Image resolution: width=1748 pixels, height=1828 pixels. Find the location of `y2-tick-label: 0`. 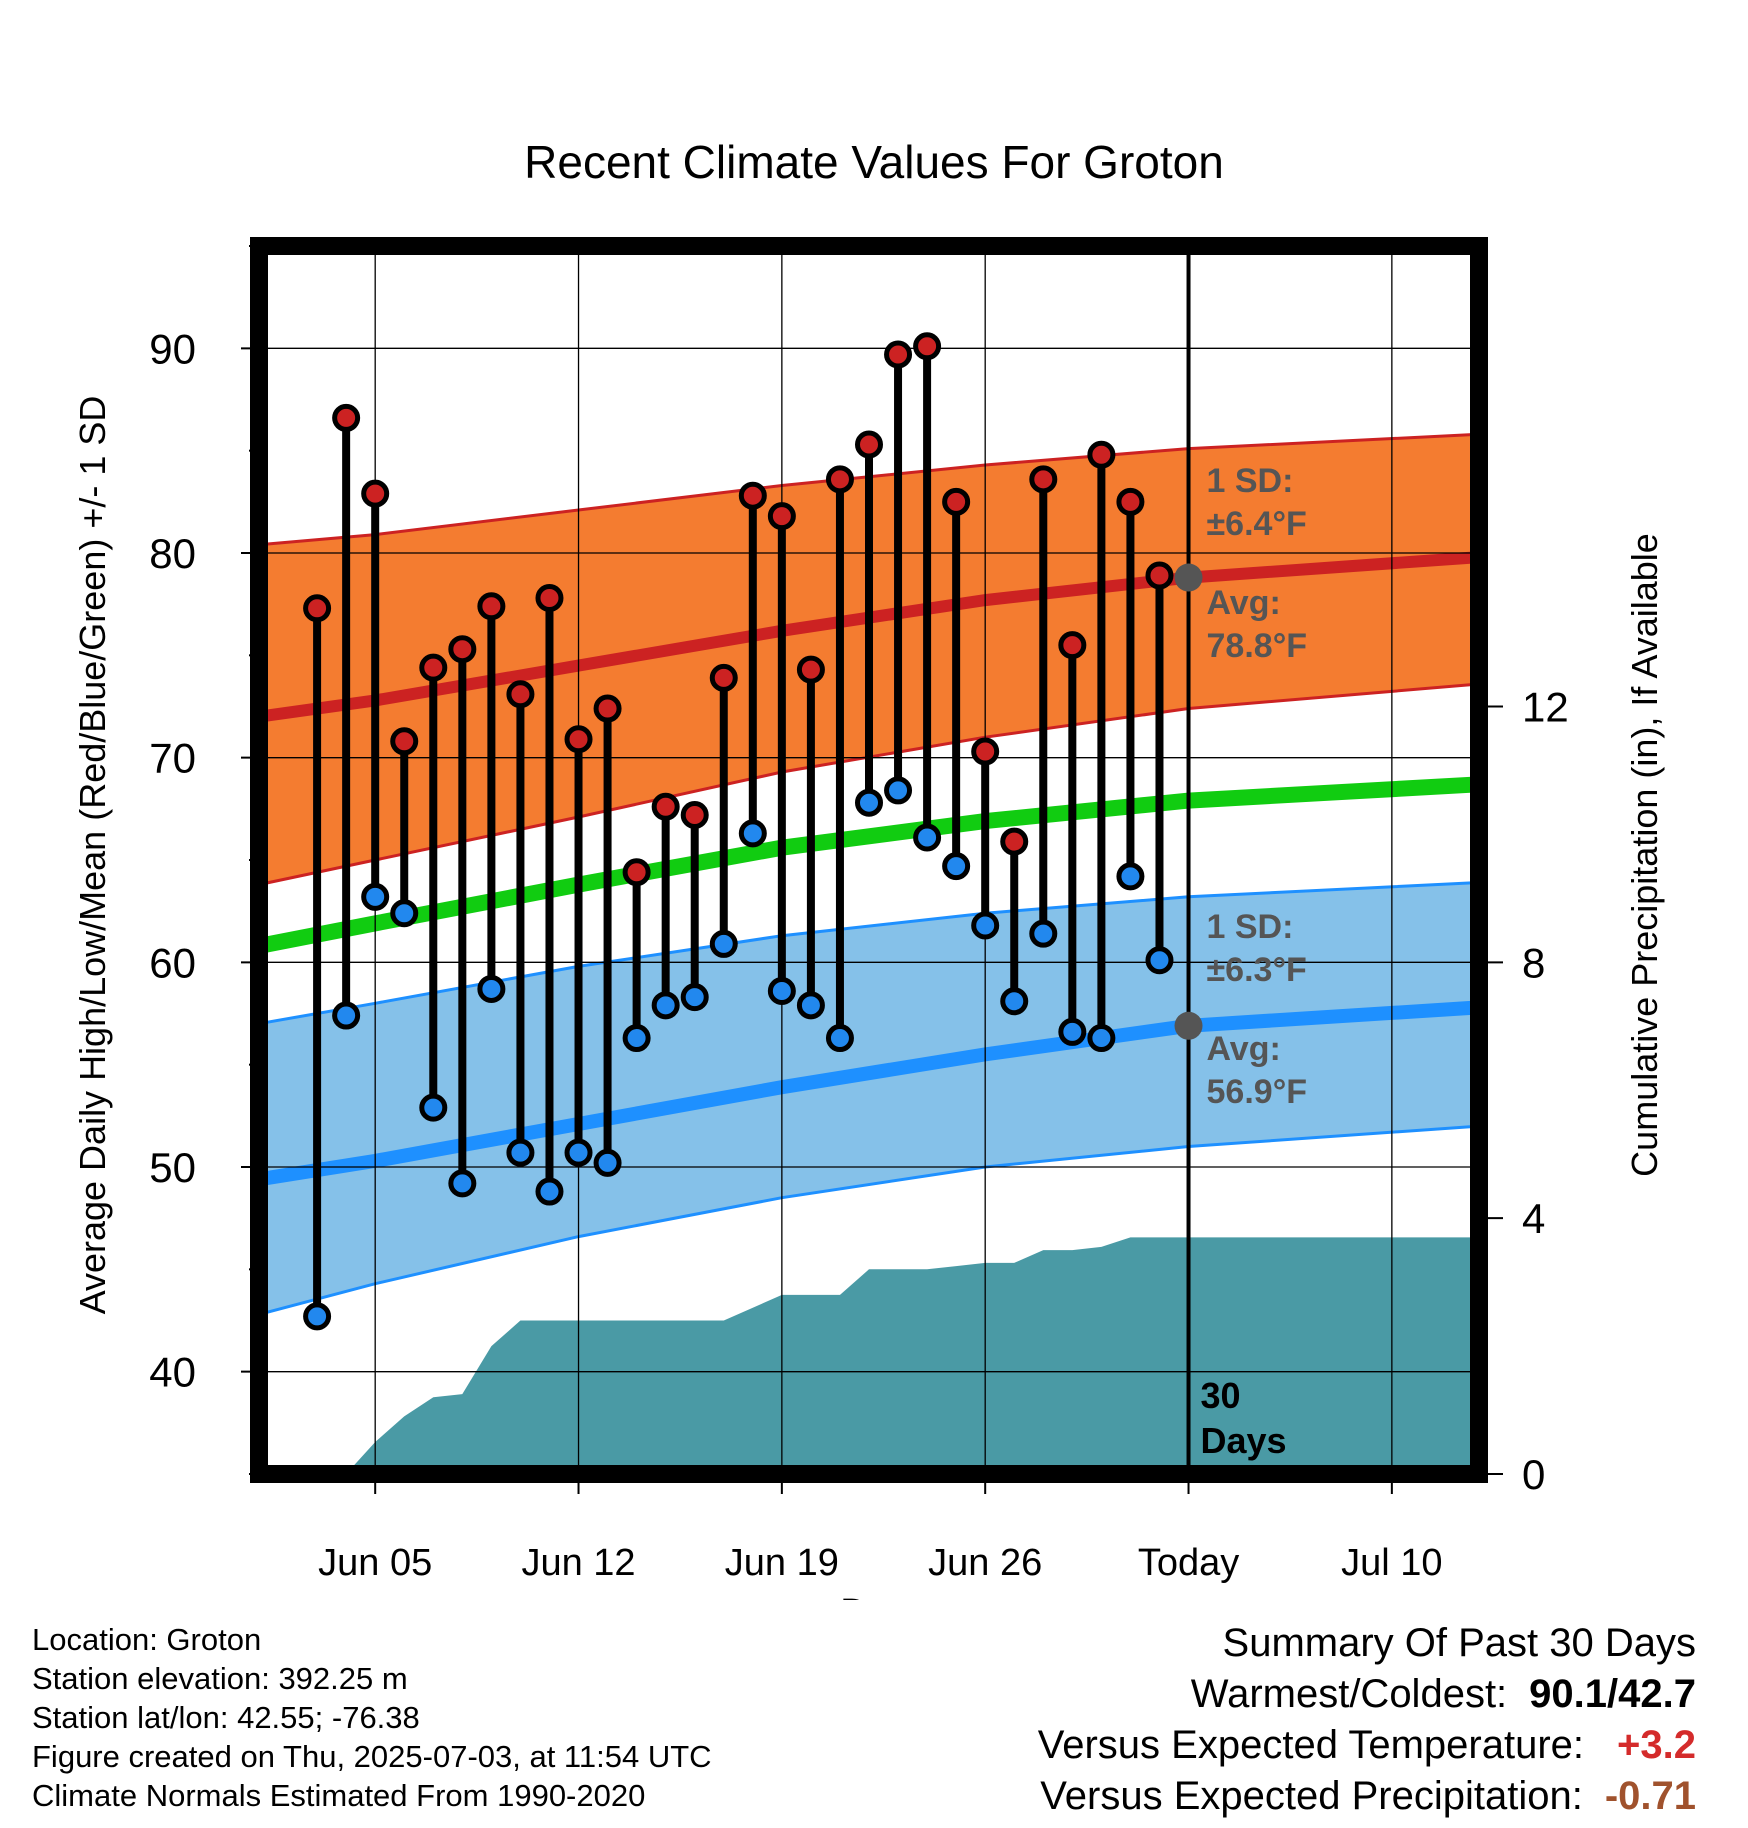

y2-tick-label: 0 is located at coordinates (1533, 1474).